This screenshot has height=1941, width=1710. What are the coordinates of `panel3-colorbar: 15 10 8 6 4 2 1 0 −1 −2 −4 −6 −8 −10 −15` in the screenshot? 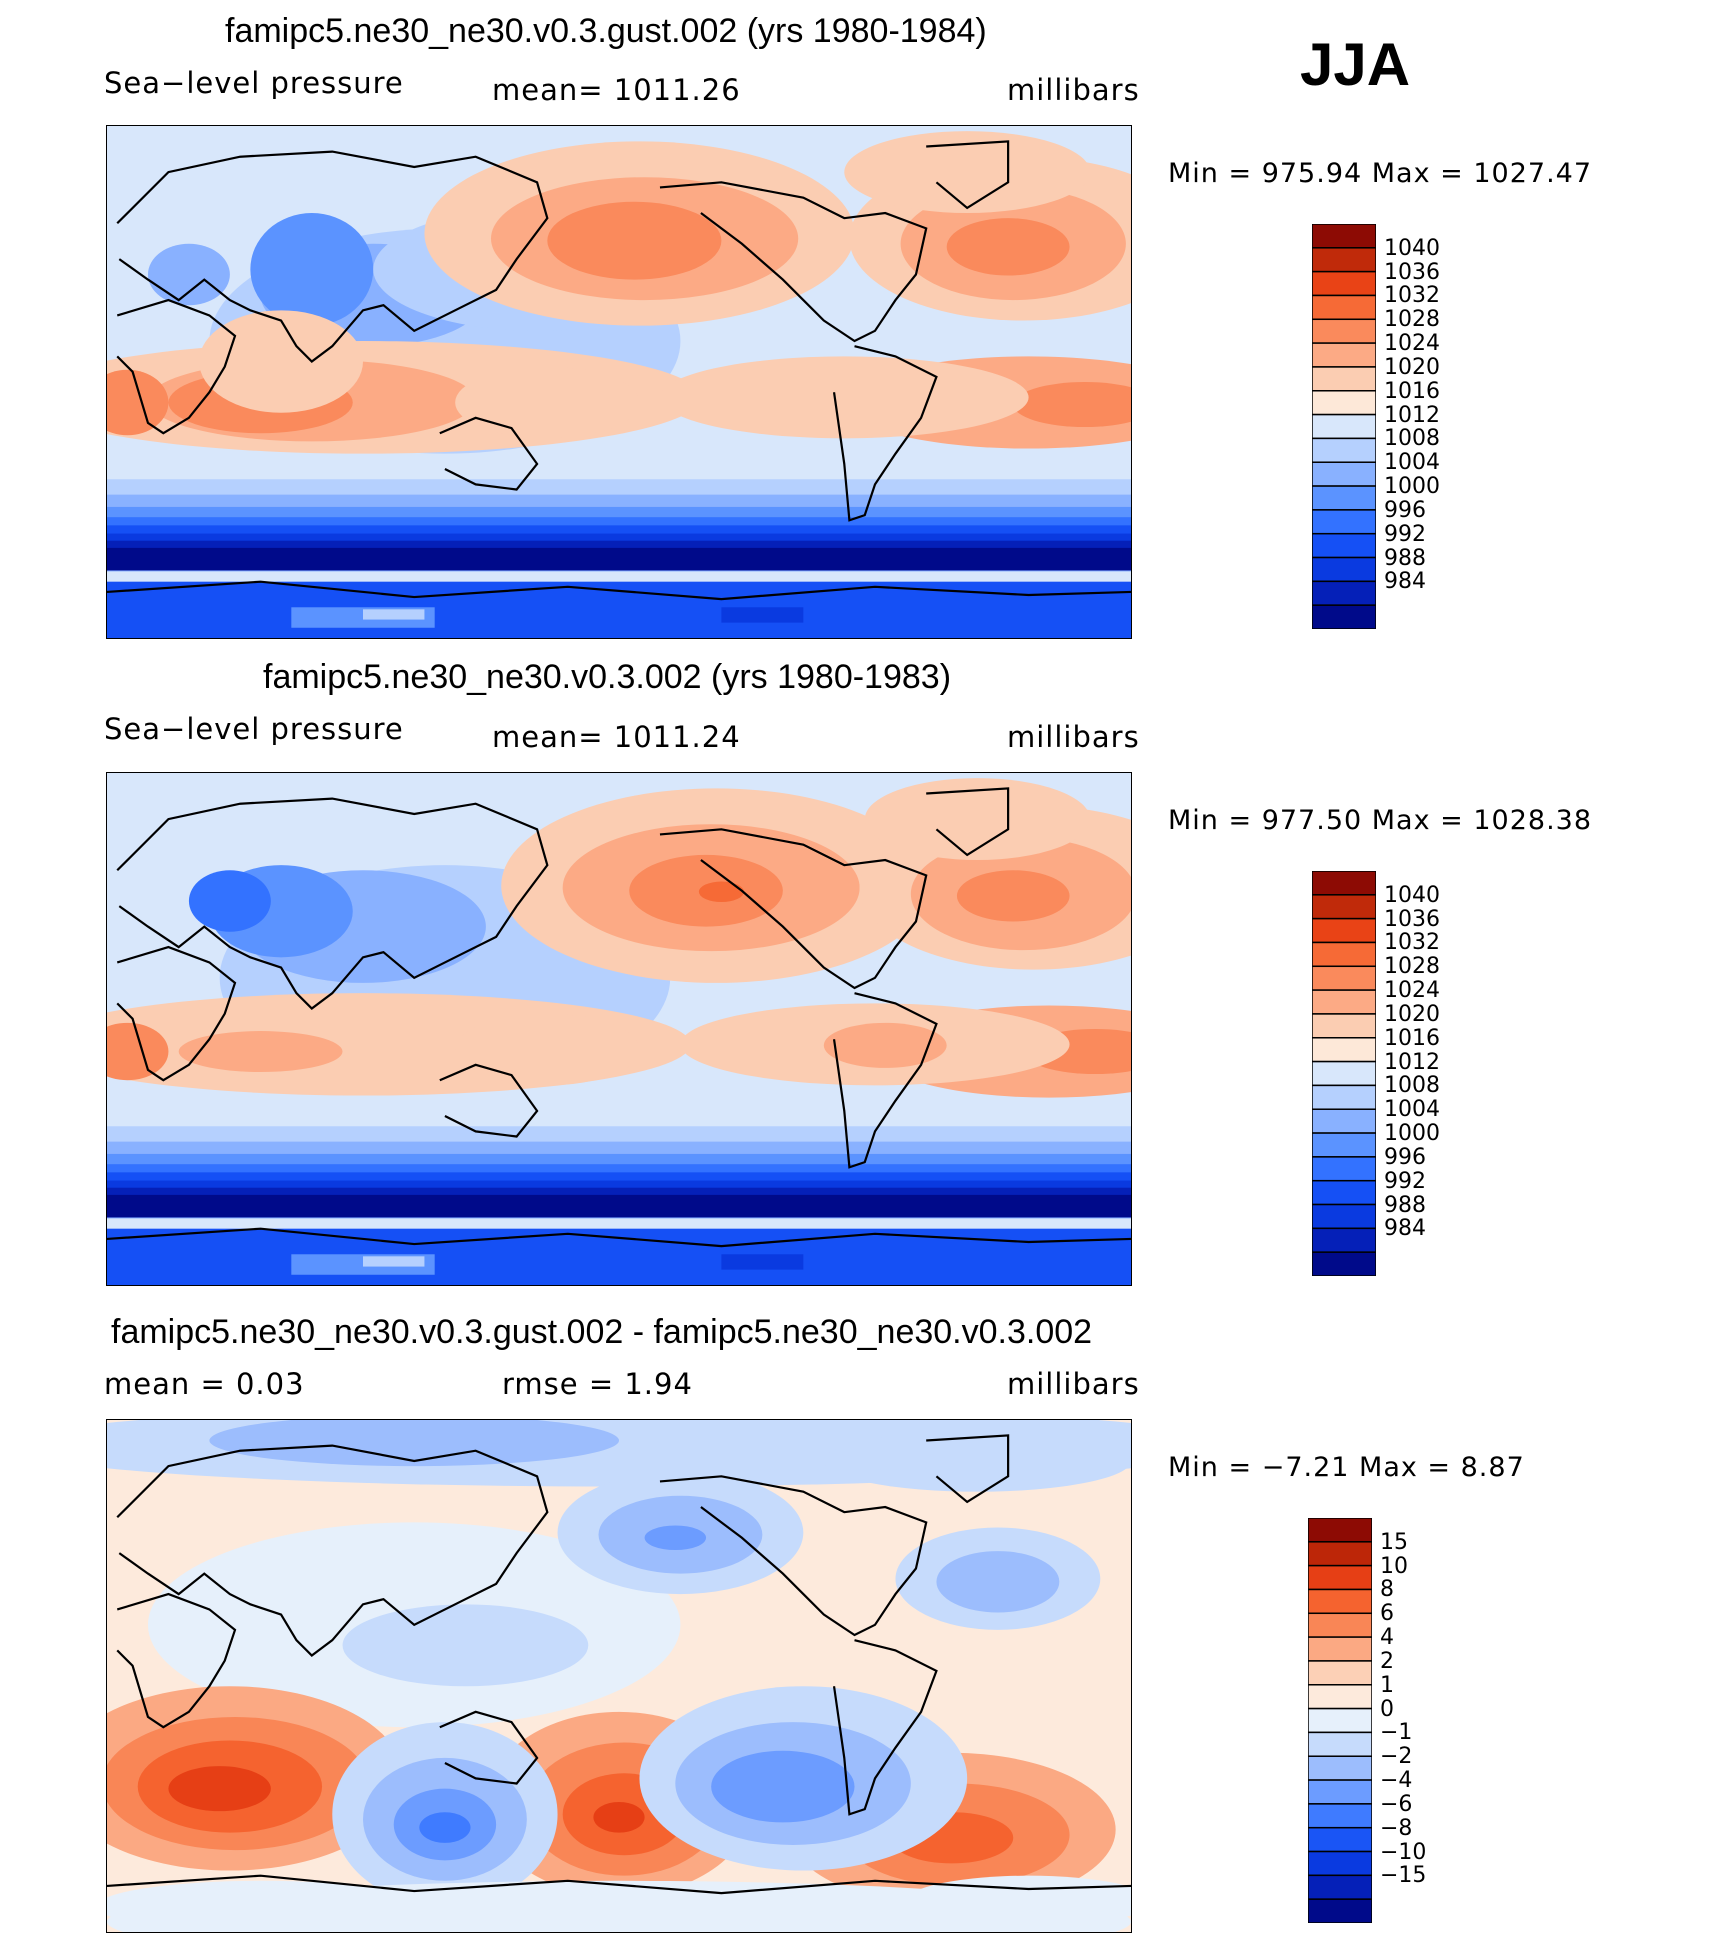 It's located at (1367, 1720).